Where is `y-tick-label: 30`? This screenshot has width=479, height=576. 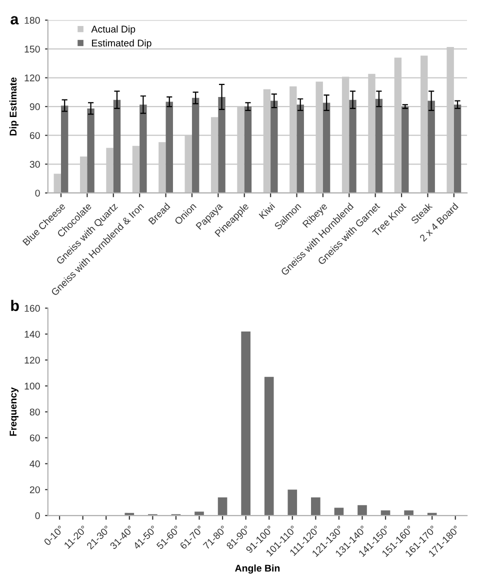 y-tick-label: 30 is located at coordinates (35, 164).